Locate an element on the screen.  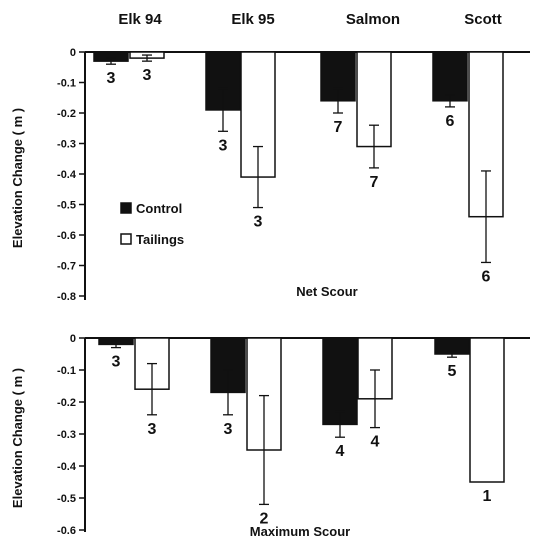
category-label: Elk 95 is located at coordinates (252, 19).